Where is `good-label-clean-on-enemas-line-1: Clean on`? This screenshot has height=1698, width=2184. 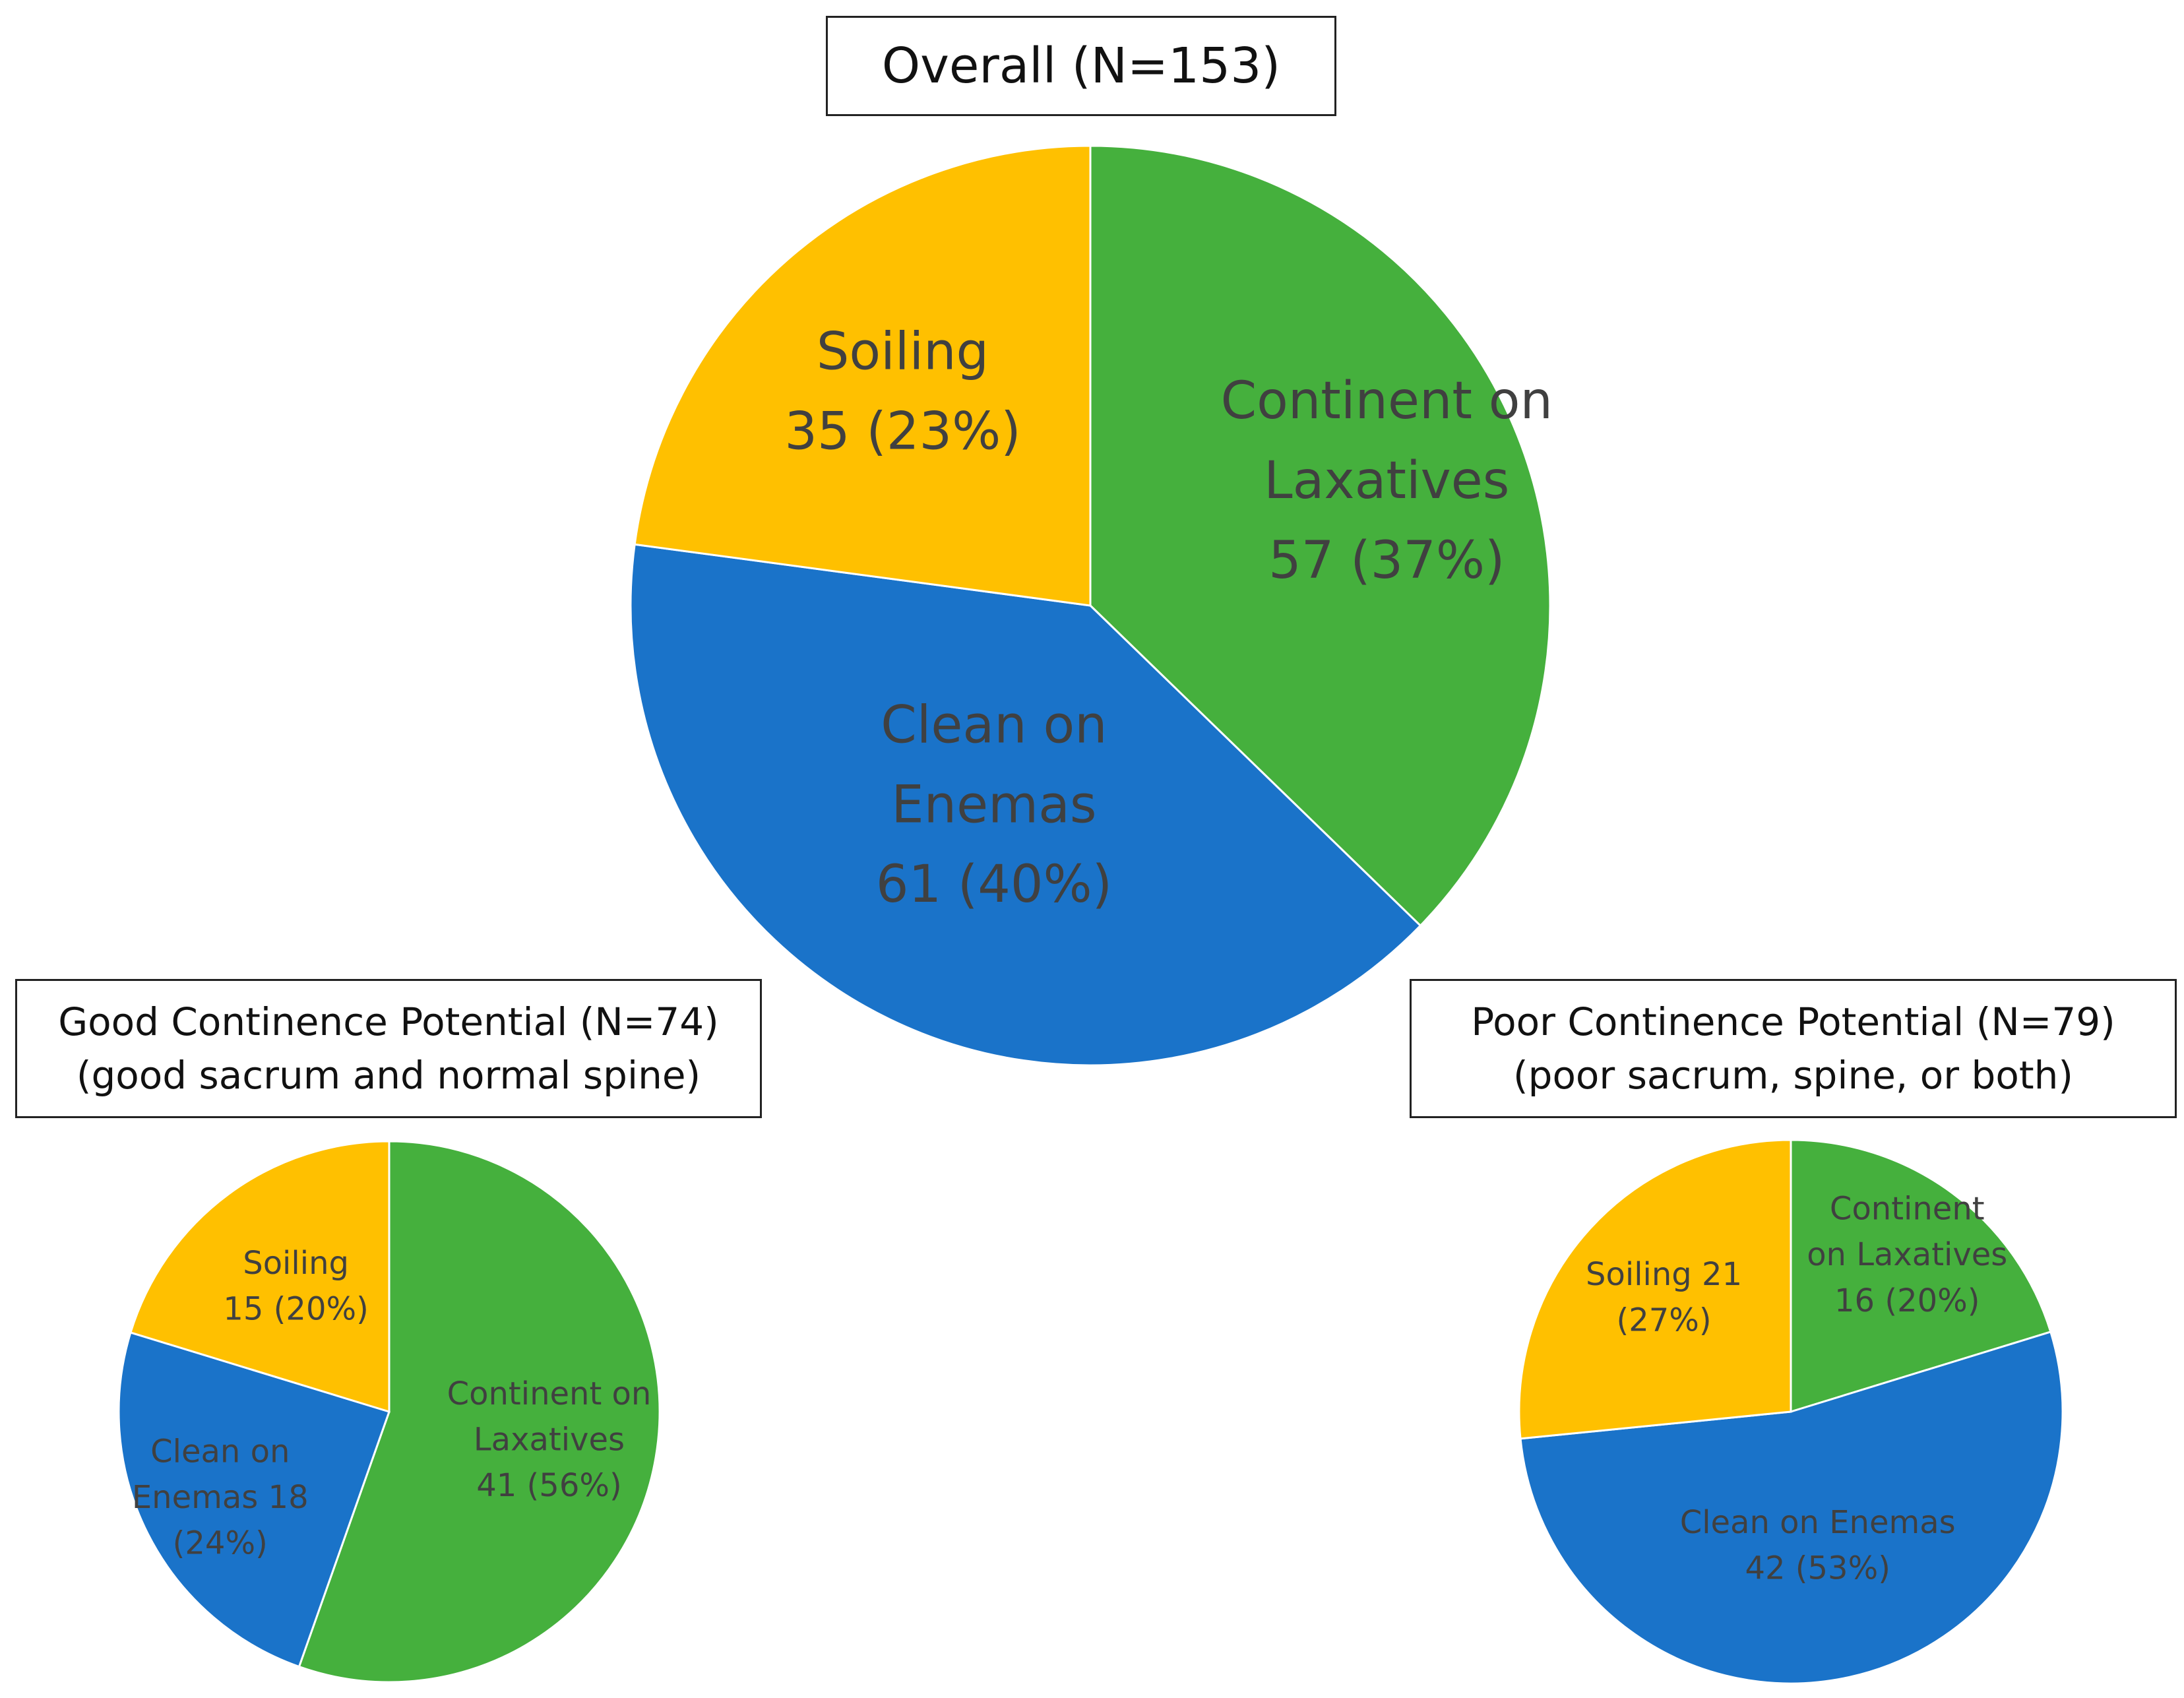
good-label-clean-on-enemas-line-1: Clean on is located at coordinates (220, 1451).